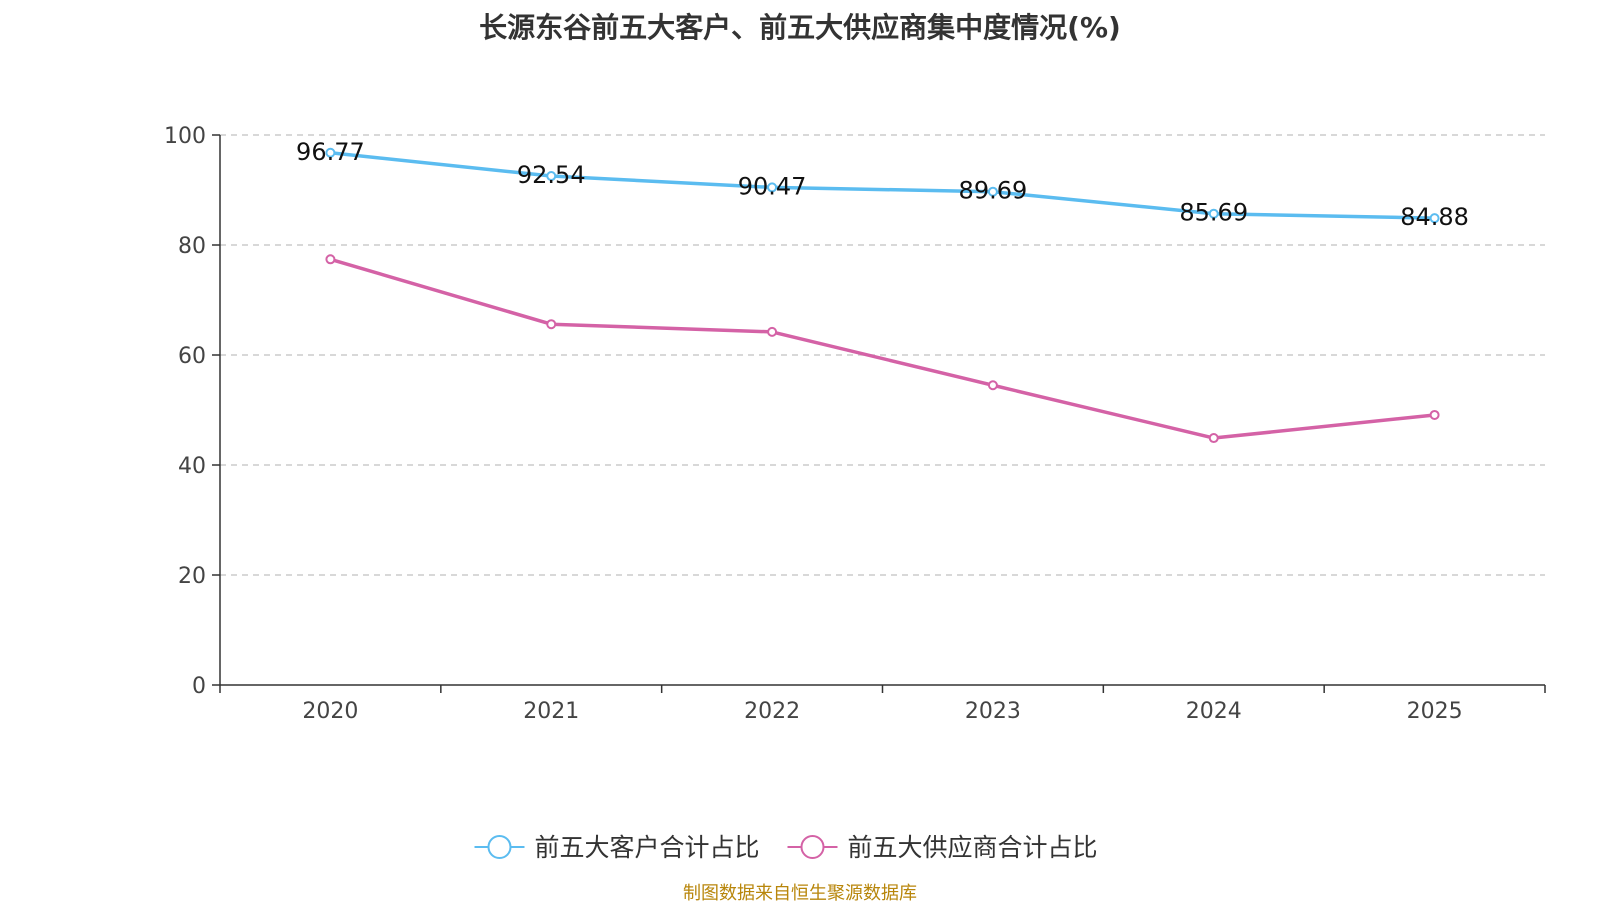 The width and height of the screenshot is (1600, 905). What do you see at coordinates (1435, 711) in the screenshot?
I see `x-tick-label: 2025` at bounding box center [1435, 711].